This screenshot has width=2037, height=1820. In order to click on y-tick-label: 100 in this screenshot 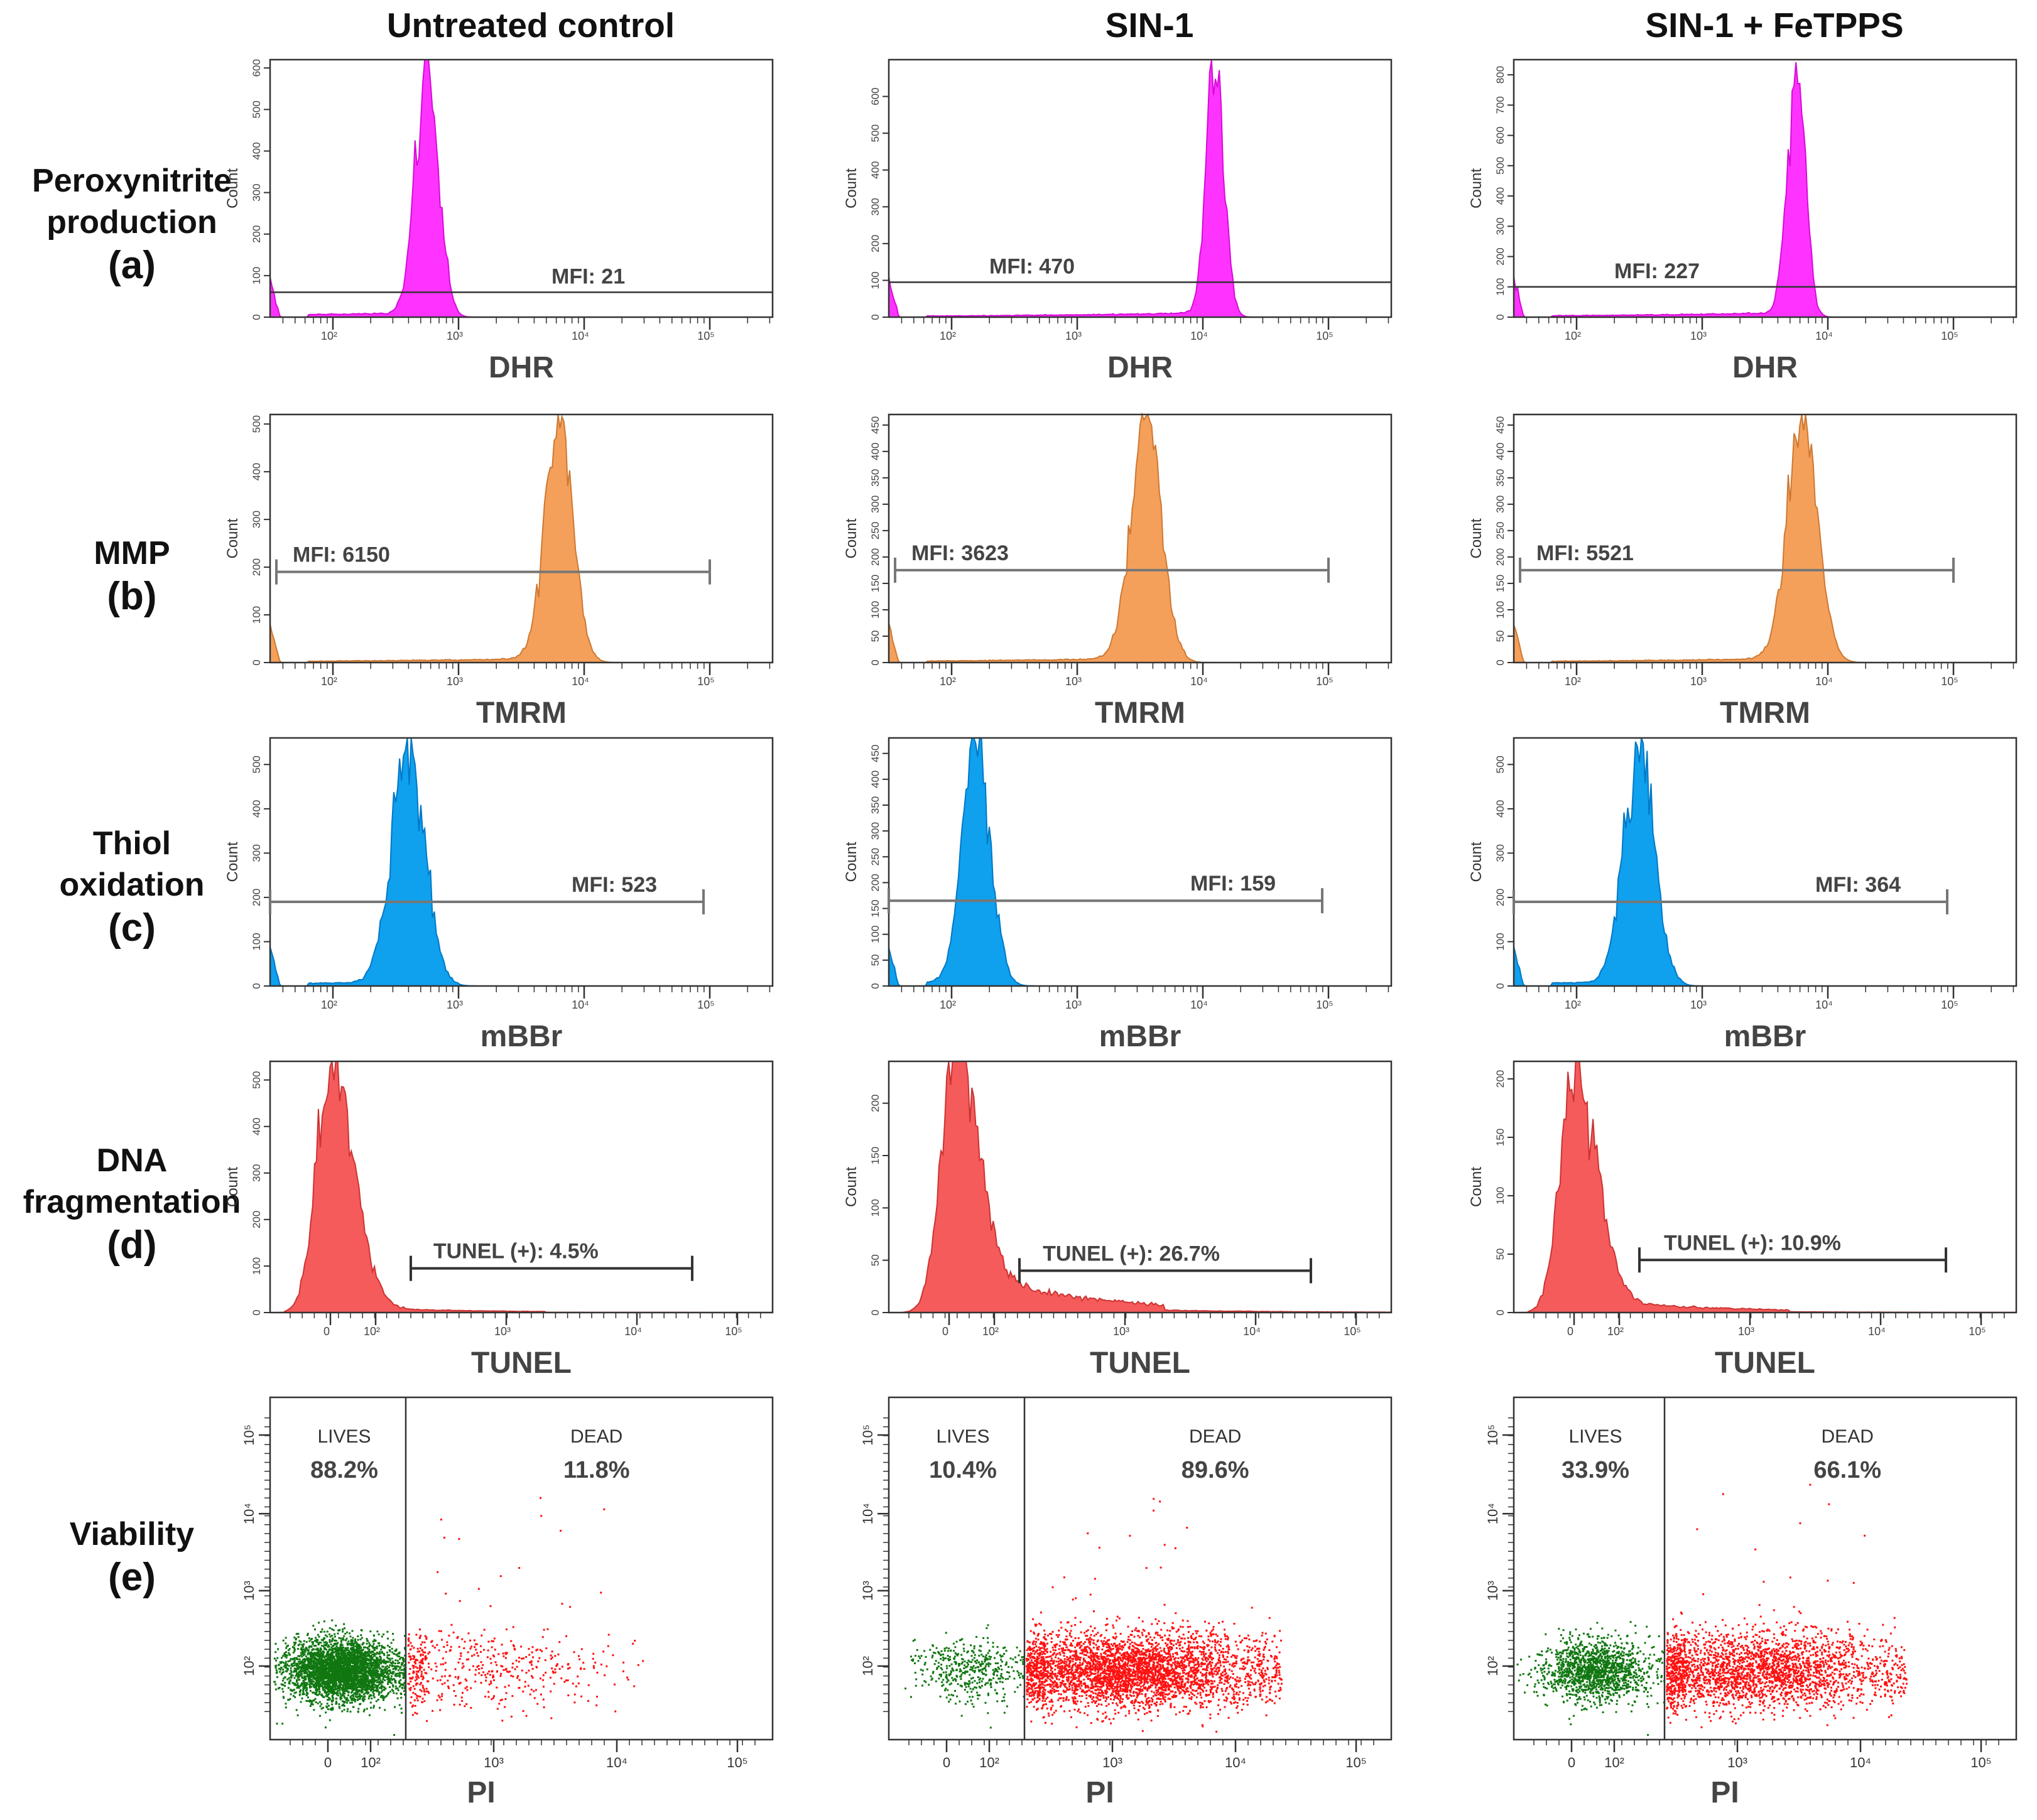, I will do `click(1500, 287)`.